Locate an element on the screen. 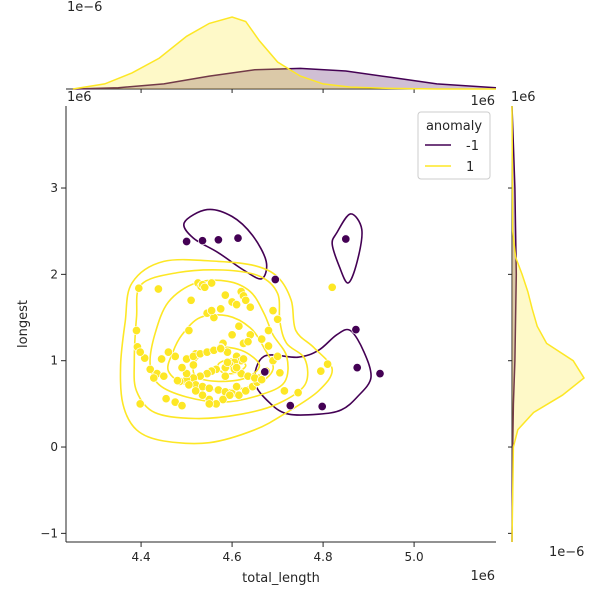  x-tick-label: 5.0 is located at coordinates (414, 557).